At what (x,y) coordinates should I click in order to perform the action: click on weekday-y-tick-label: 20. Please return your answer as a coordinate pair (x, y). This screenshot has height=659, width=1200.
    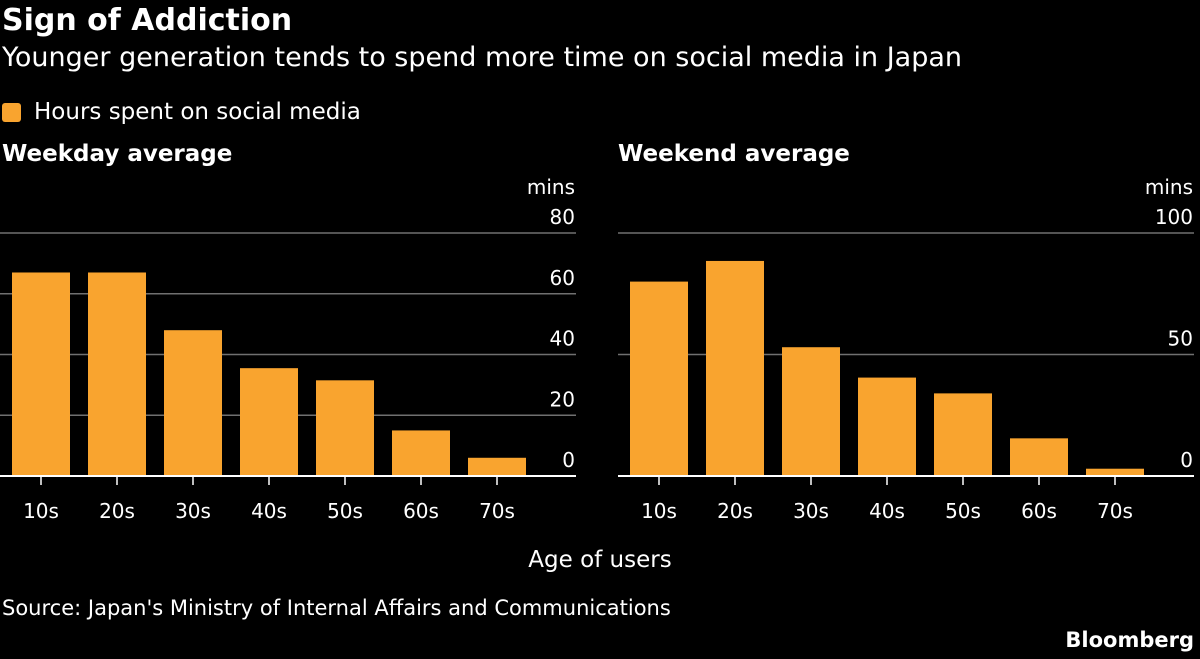
    Looking at the image, I should click on (562, 399).